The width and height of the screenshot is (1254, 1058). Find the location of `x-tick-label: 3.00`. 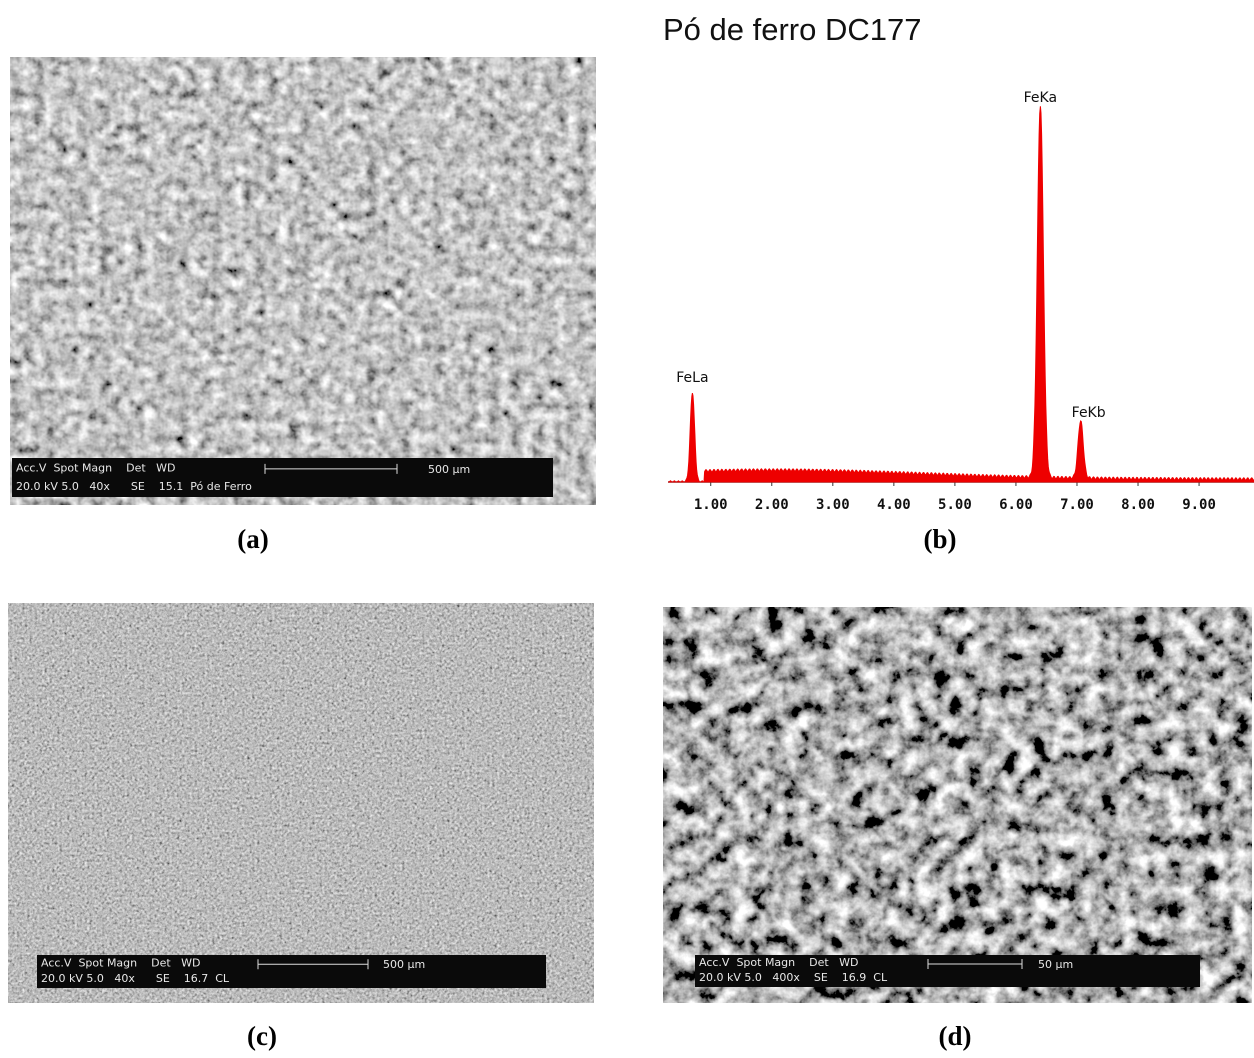

x-tick-label: 3.00 is located at coordinates (833, 505).